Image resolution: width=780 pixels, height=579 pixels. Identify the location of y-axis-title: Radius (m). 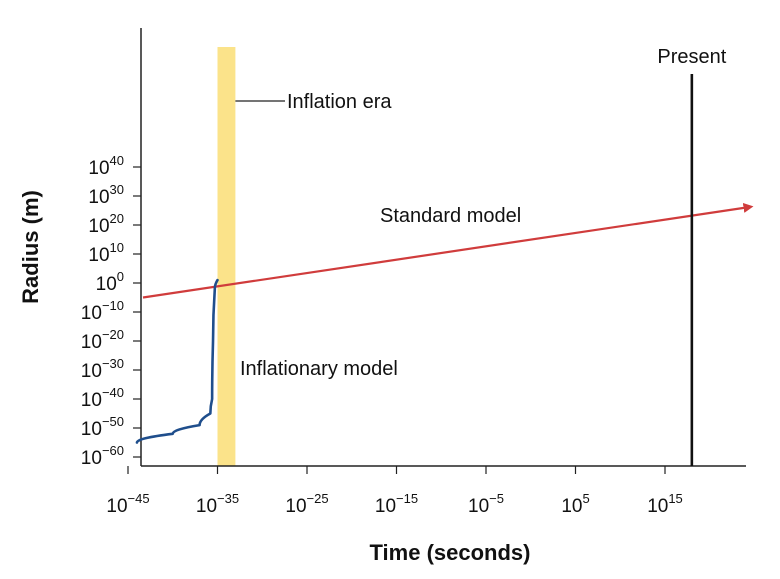
(30, 247).